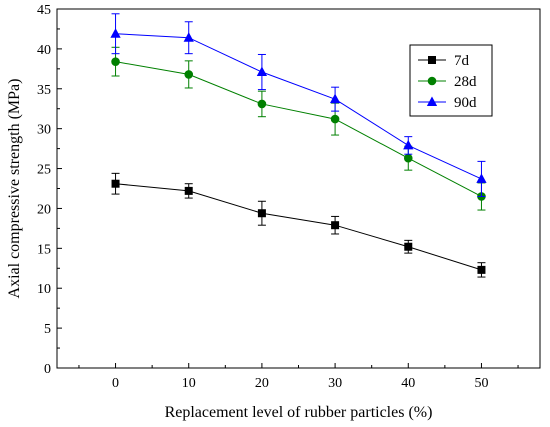  What do you see at coordinates (115, 383) in the screenshot?
I see `x-tick-label: 0` at bounding box center [115, 383].